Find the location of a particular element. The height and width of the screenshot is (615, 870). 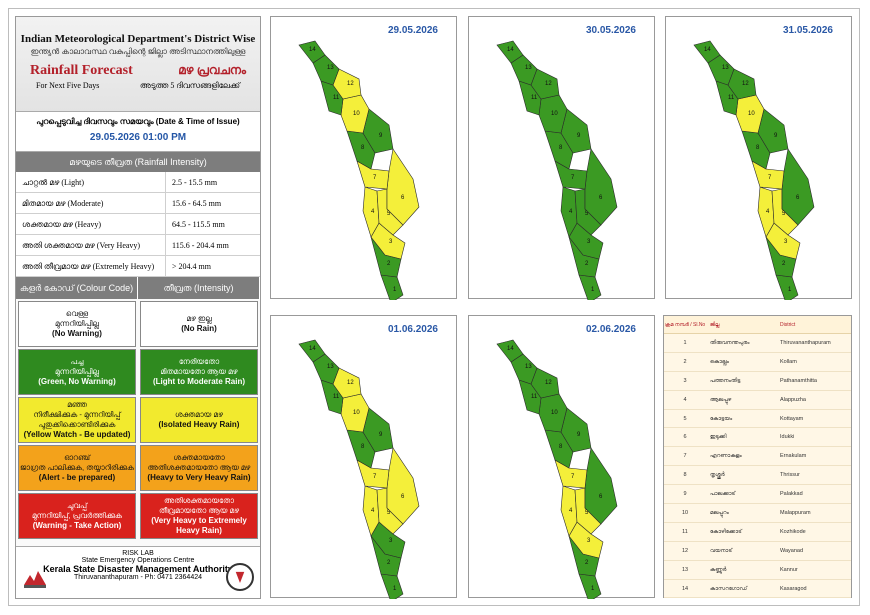

district-number-12: 12 is located at coordinates (350, 84).